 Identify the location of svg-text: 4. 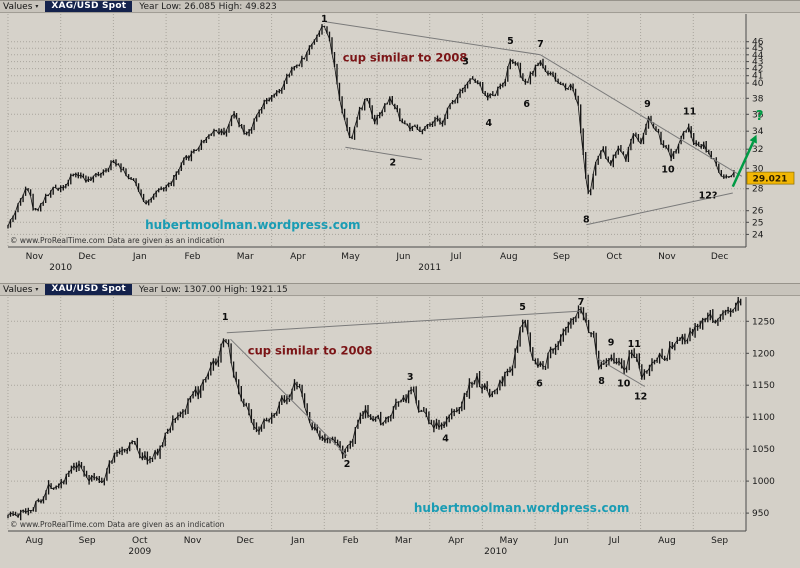
(488, 123).